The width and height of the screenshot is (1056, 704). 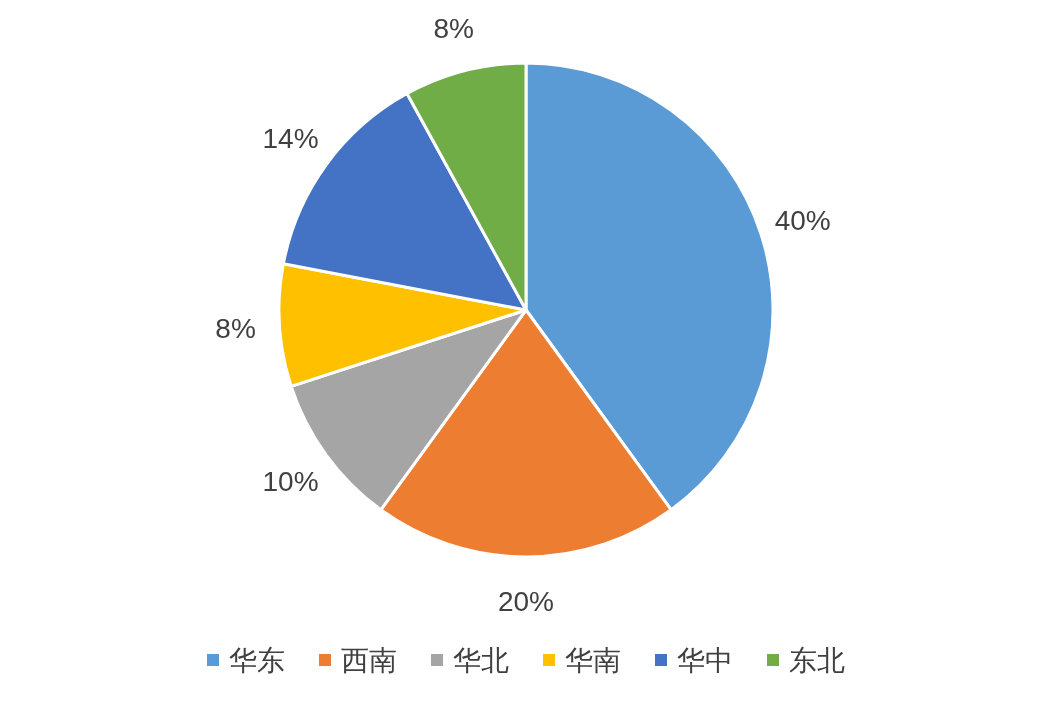 What do you see at coordinates (526, 601) in the screenshot?
I see `data-label: 20%` at bounding box center [526, 601].